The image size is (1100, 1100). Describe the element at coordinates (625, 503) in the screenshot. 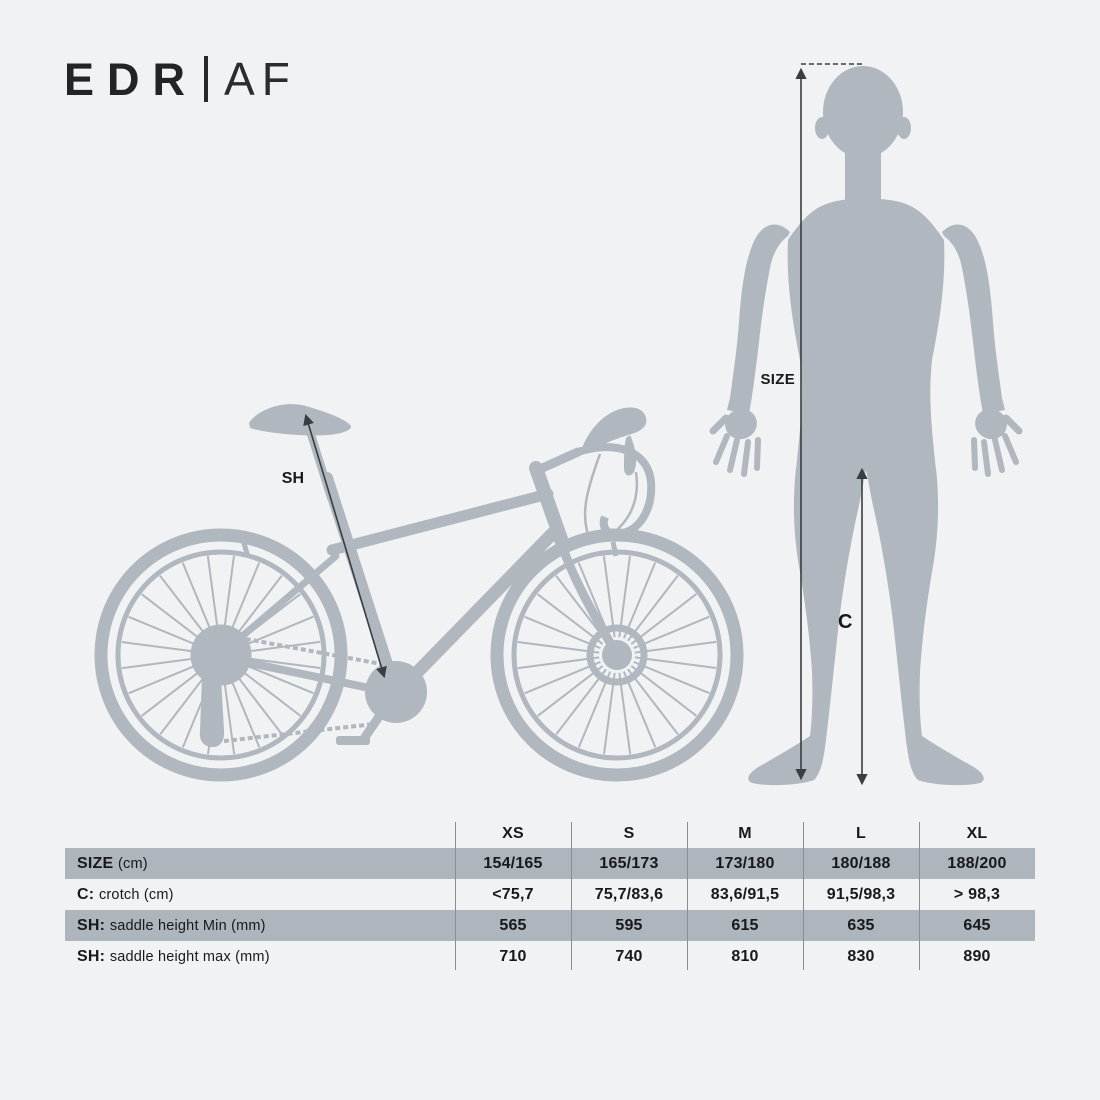

I see `shift-cable` at that location.